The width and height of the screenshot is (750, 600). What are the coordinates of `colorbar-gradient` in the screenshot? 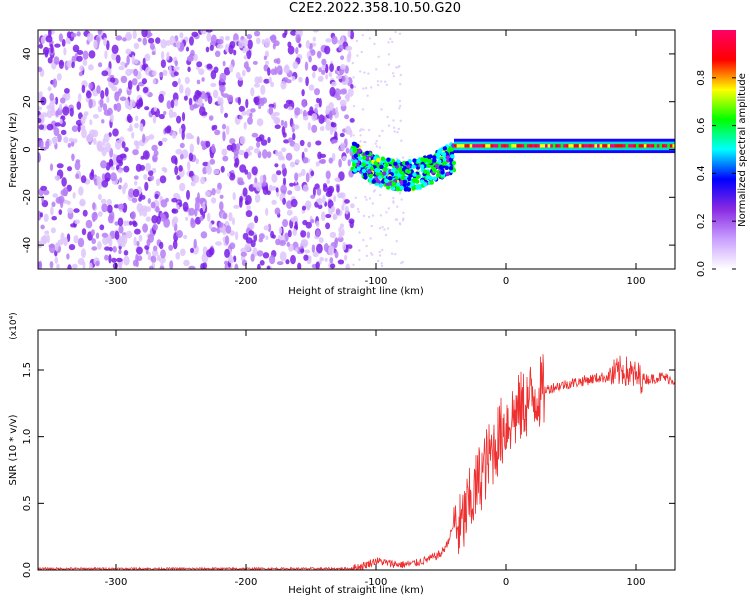 It's located at (724, 149).